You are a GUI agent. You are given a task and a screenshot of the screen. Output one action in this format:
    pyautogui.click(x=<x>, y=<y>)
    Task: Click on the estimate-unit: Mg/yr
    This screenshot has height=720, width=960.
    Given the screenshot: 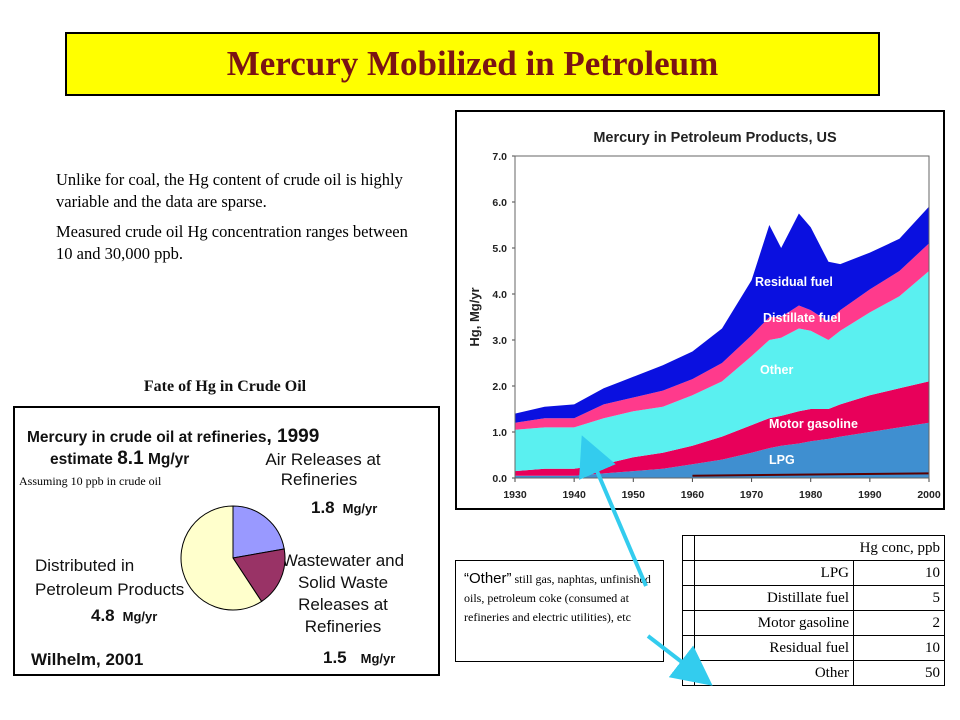 What is the action you would take?
    pyautogui.click(x=168, y=459)
    